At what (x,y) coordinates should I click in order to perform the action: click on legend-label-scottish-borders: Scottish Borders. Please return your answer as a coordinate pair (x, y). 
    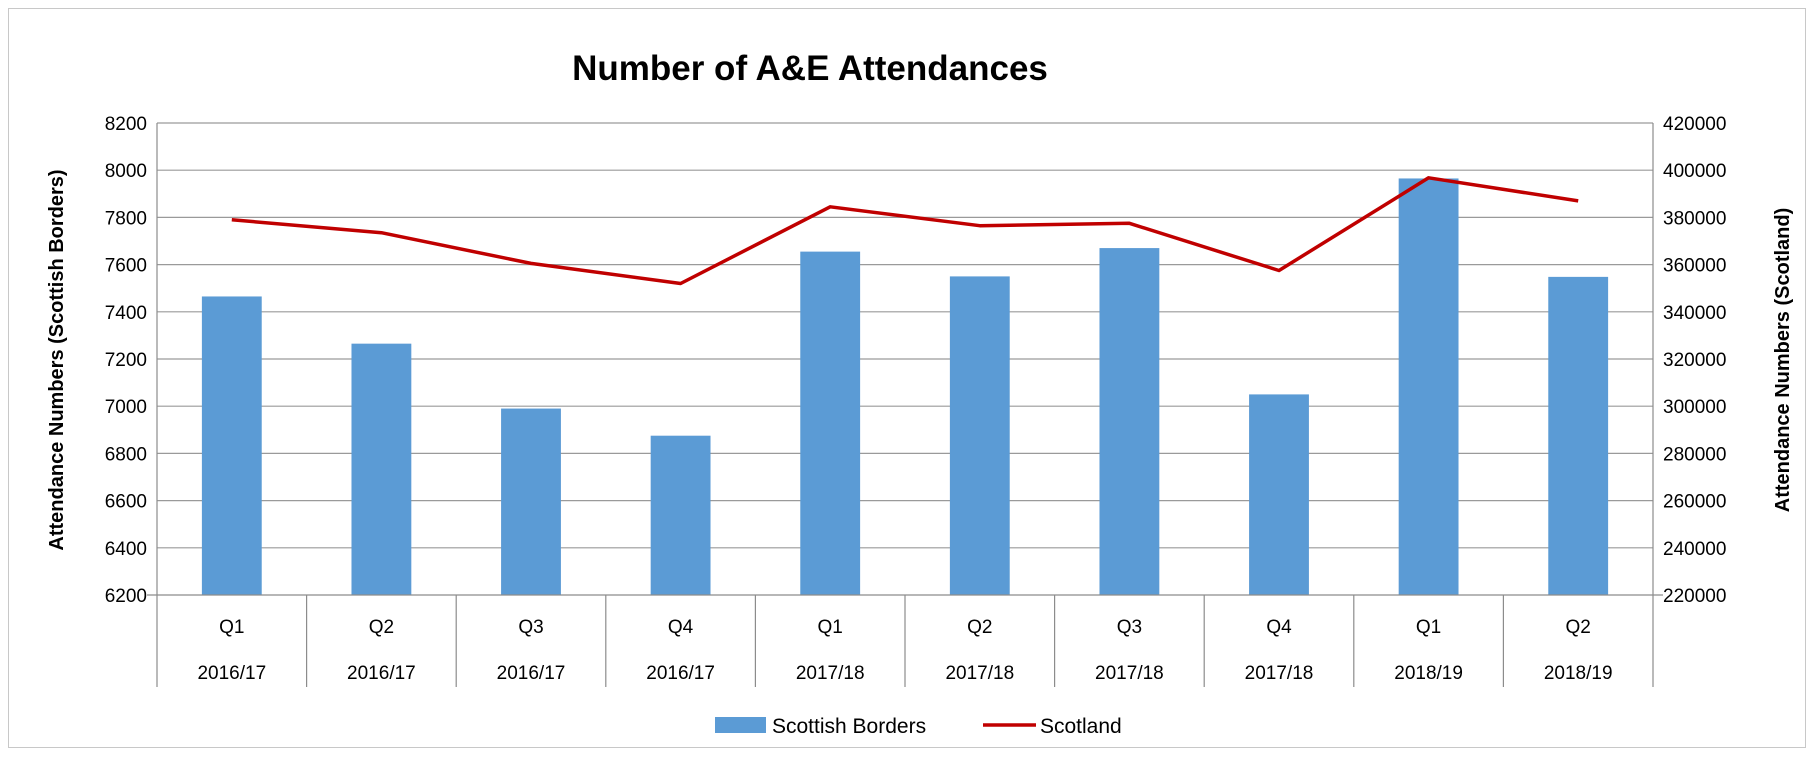
    Looking at the image, I should click on (849, 726).